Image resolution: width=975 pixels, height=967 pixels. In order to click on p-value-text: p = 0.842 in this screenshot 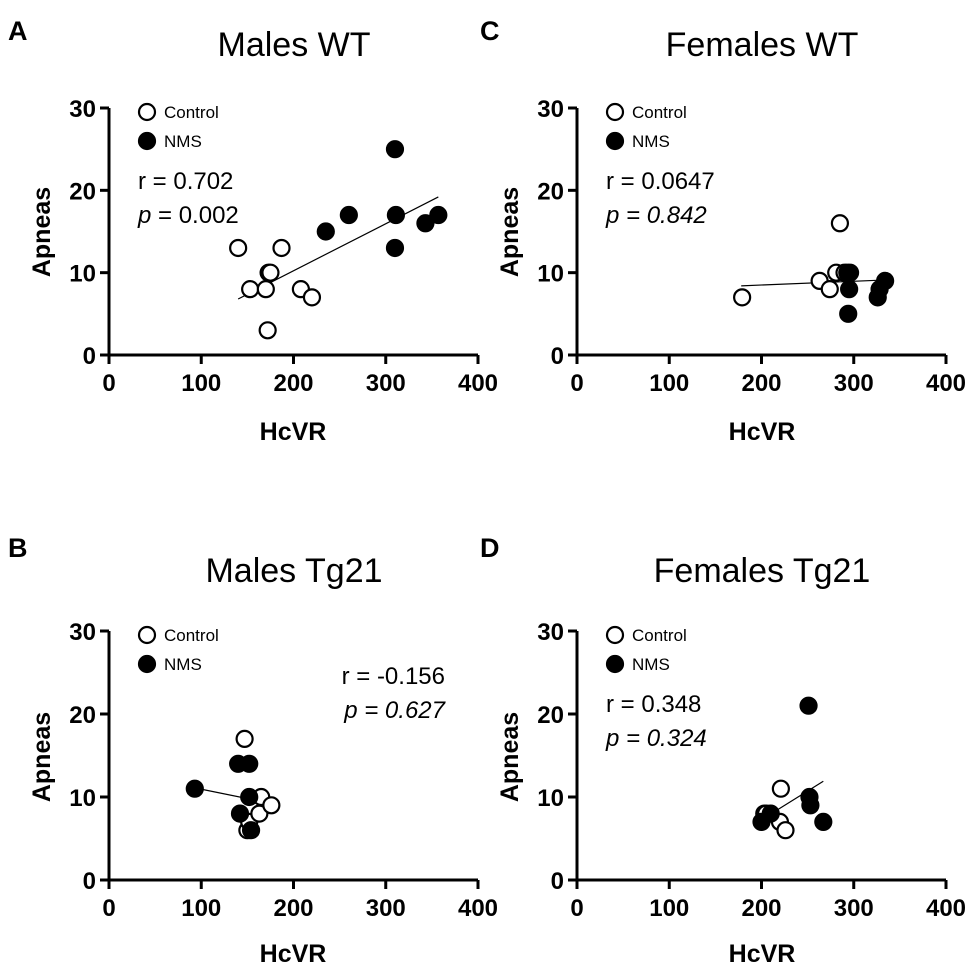, I will do `click(656, 215)`.